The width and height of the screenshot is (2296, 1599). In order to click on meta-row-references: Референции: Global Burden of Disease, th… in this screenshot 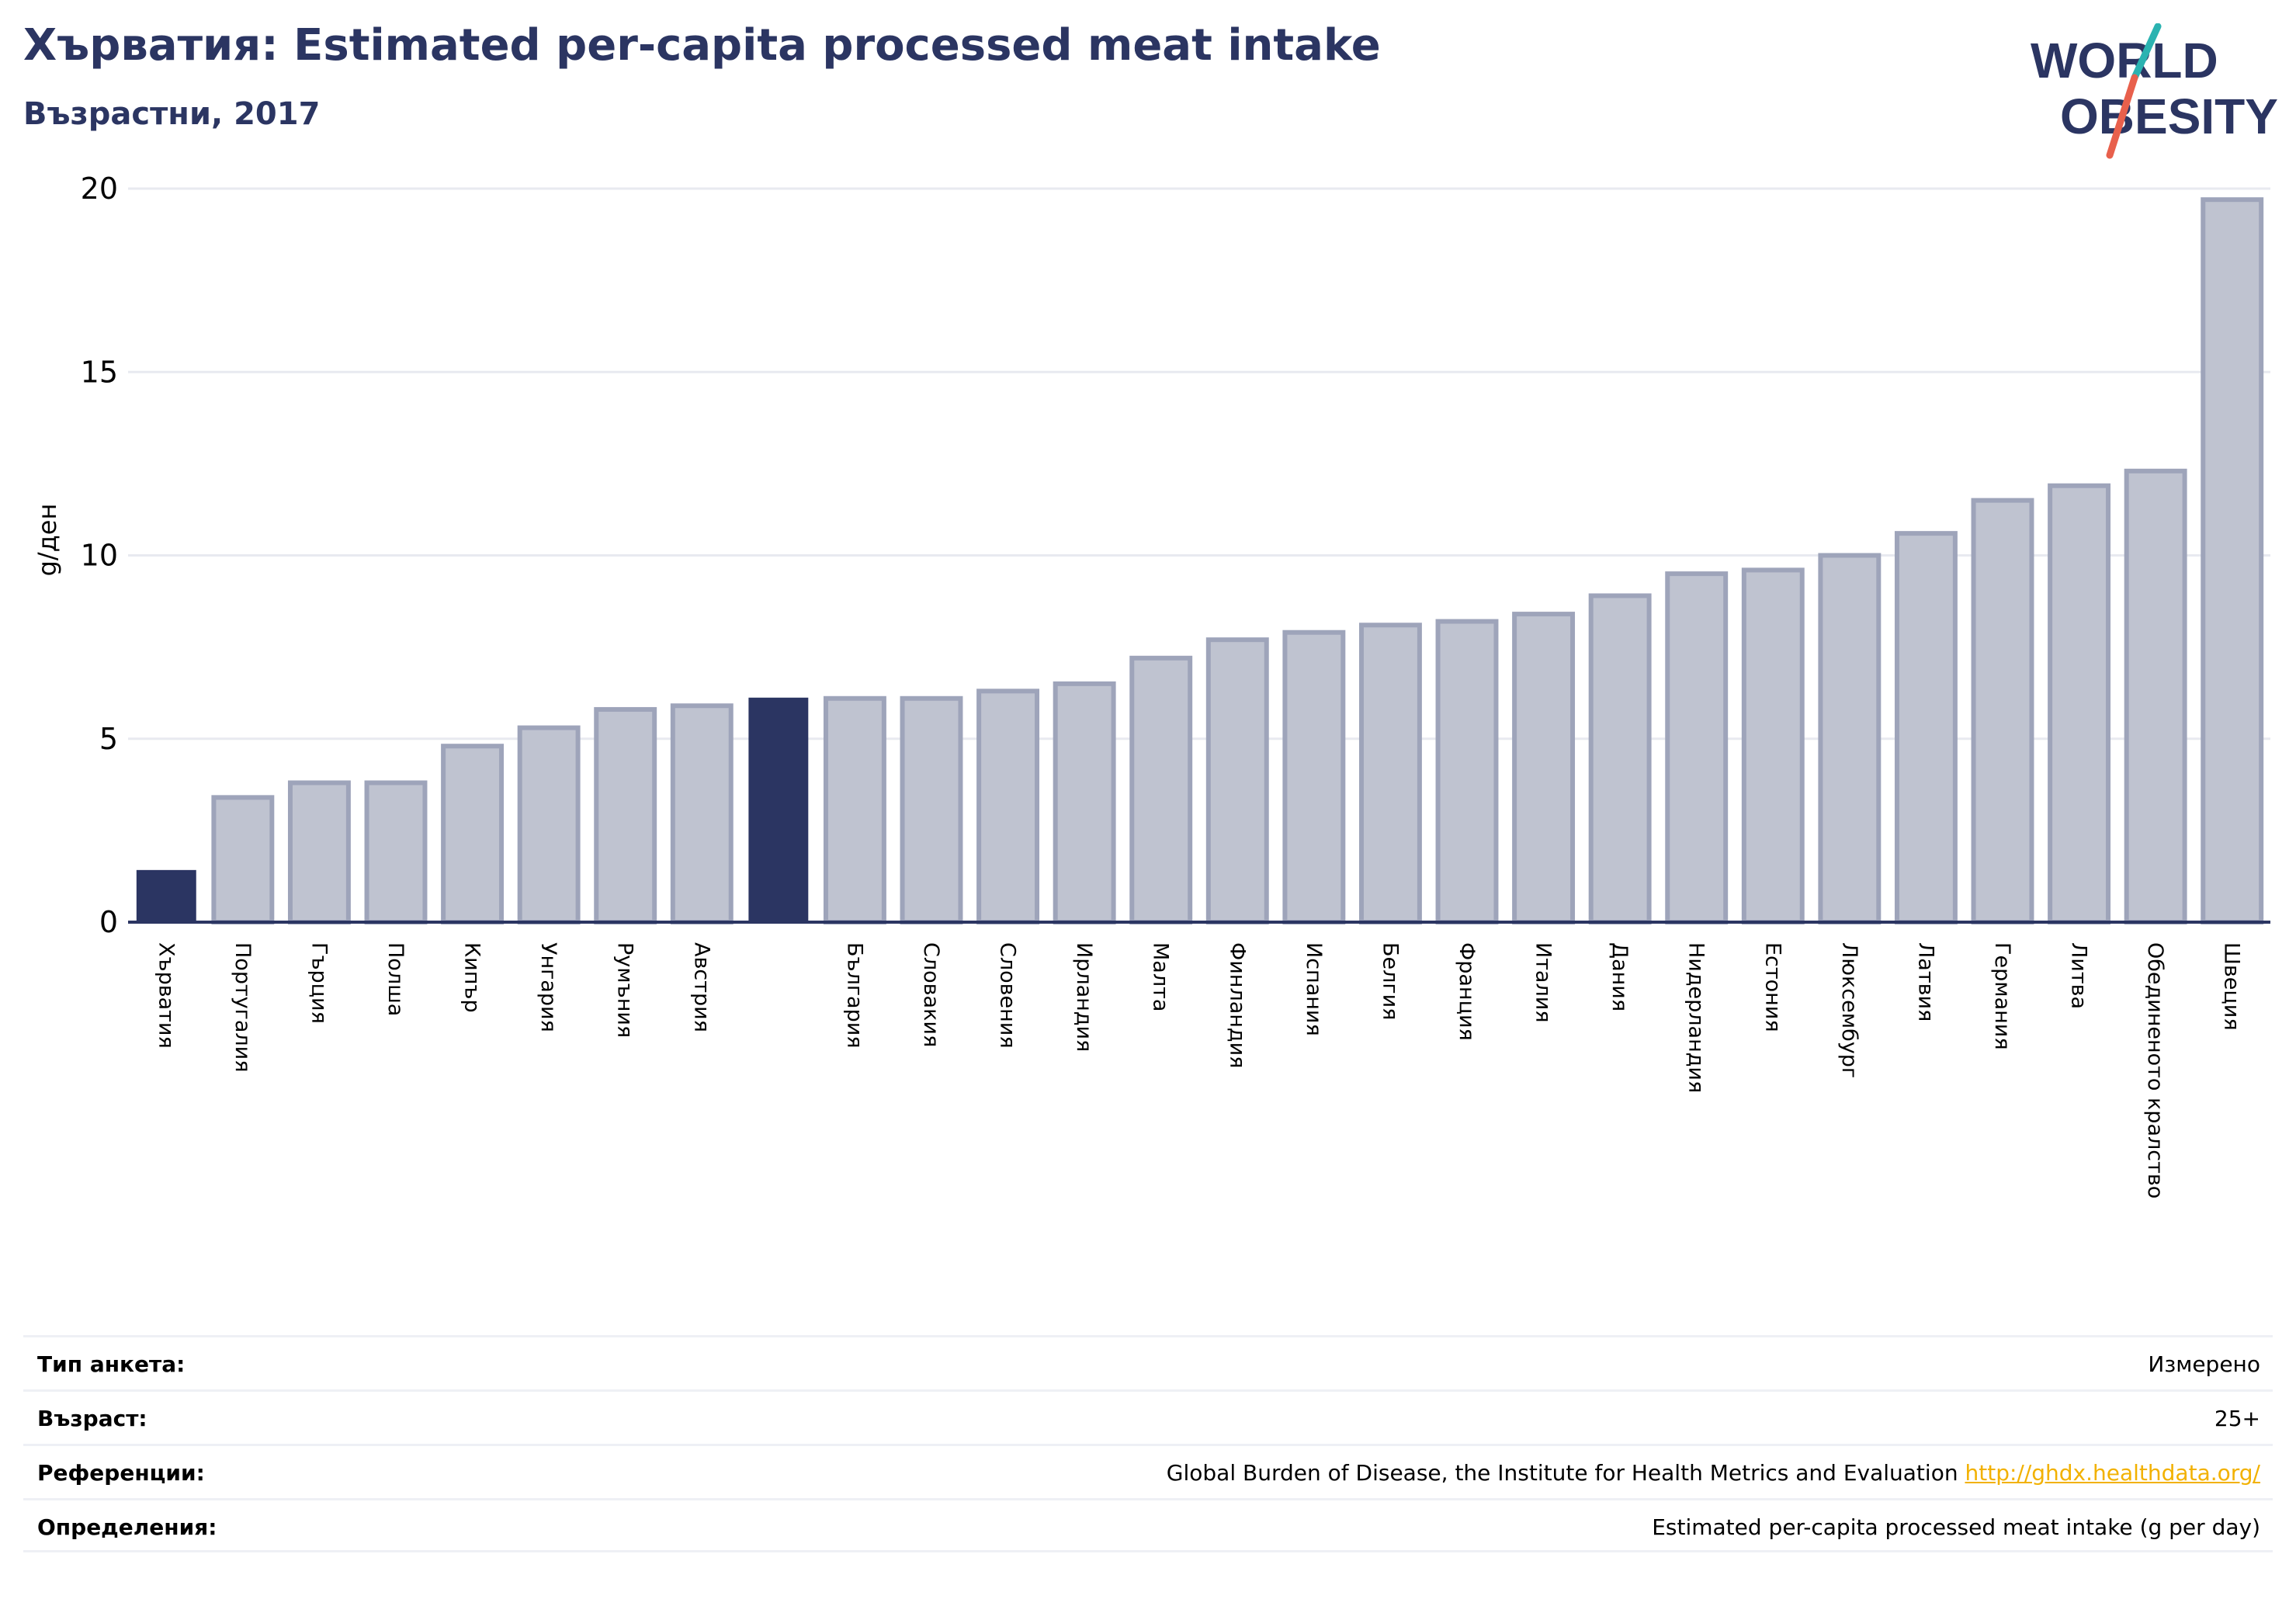, I will do `click(1148, 1471)`.